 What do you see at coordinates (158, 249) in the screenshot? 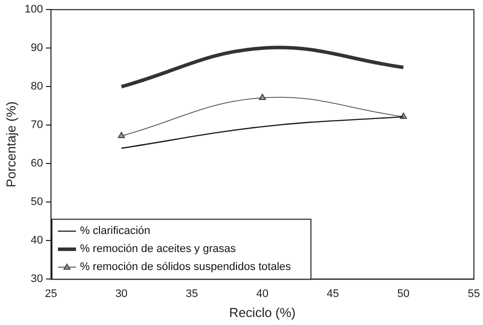
I see `legend-label: % remoción de aceites y grasas` at bounding box center [158, 249].